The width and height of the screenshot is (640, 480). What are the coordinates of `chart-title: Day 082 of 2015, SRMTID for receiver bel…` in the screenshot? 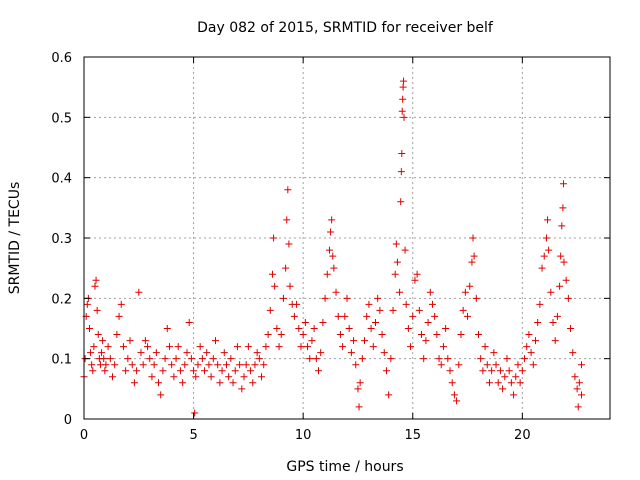 It's located at (345, 28).